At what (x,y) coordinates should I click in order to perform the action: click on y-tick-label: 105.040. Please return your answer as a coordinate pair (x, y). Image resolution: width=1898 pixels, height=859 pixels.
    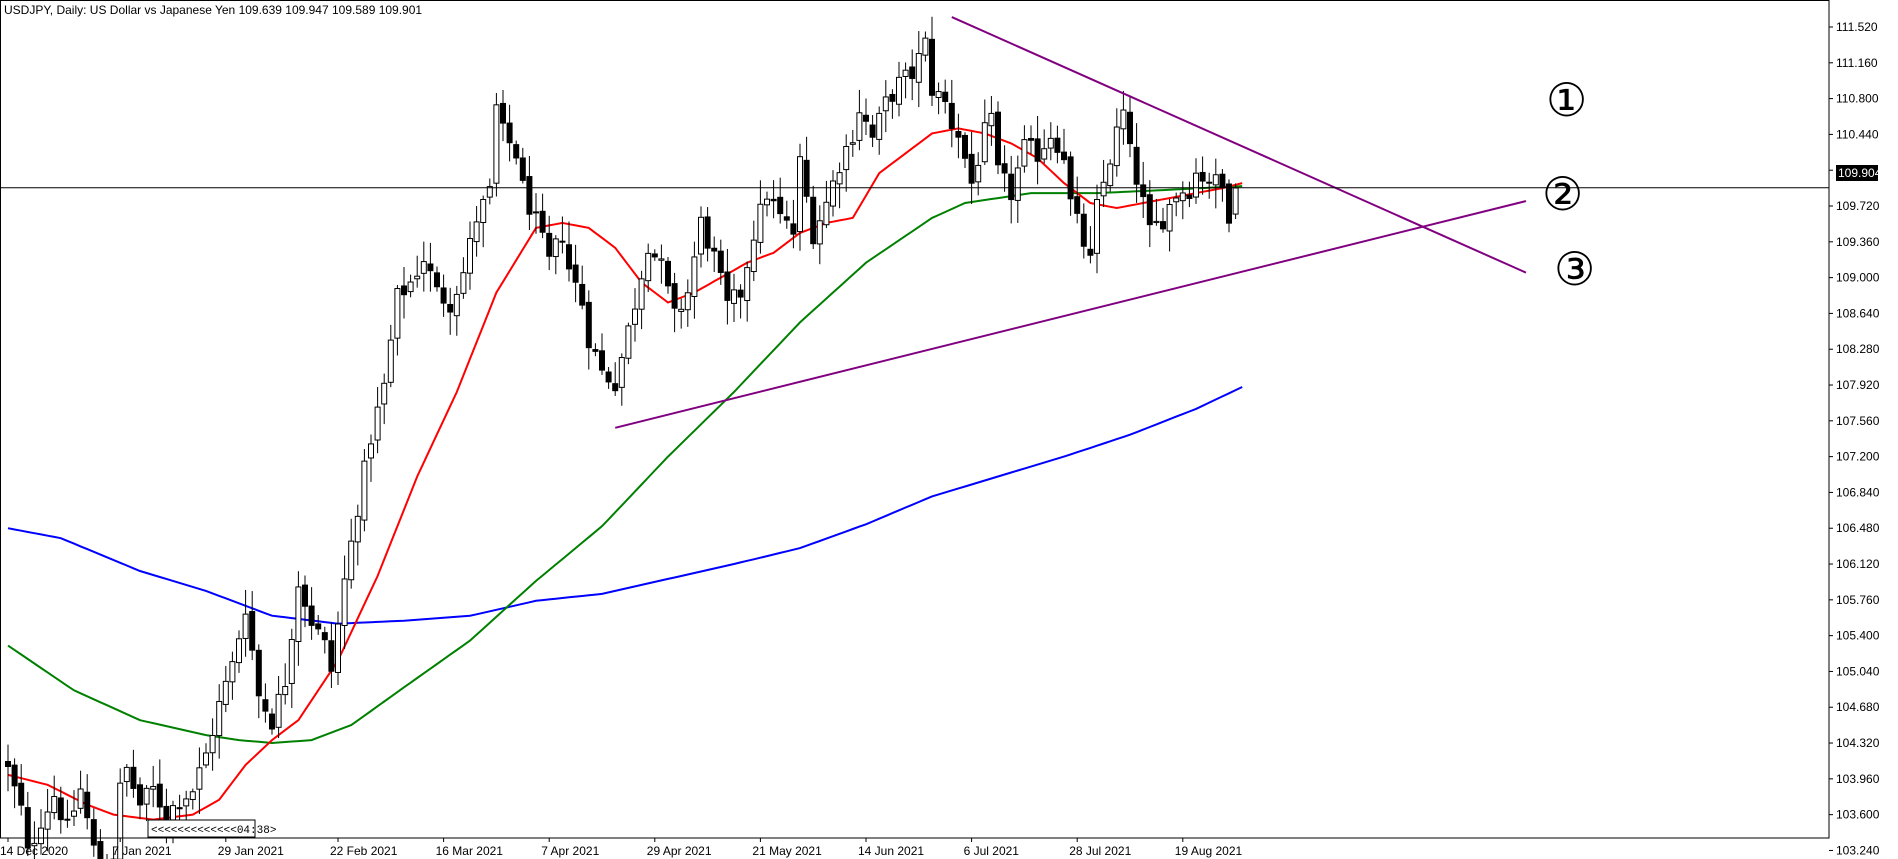
    Looking at the image, I should click on (1858, 671).